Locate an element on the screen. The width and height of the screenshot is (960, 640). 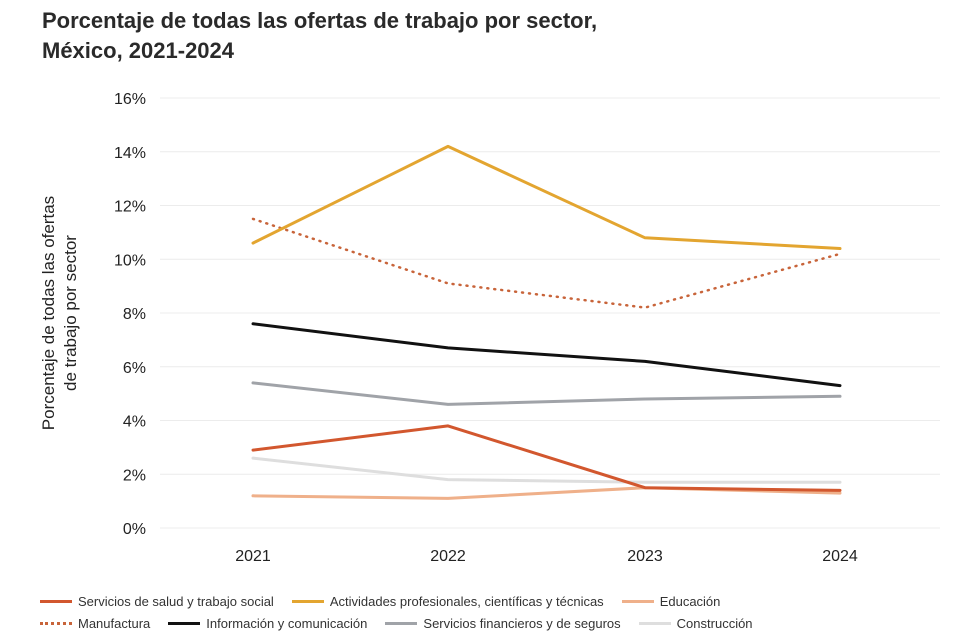
legend-label-financieros: Servicios financieros y de seguros is located at coordinates (522, 623).